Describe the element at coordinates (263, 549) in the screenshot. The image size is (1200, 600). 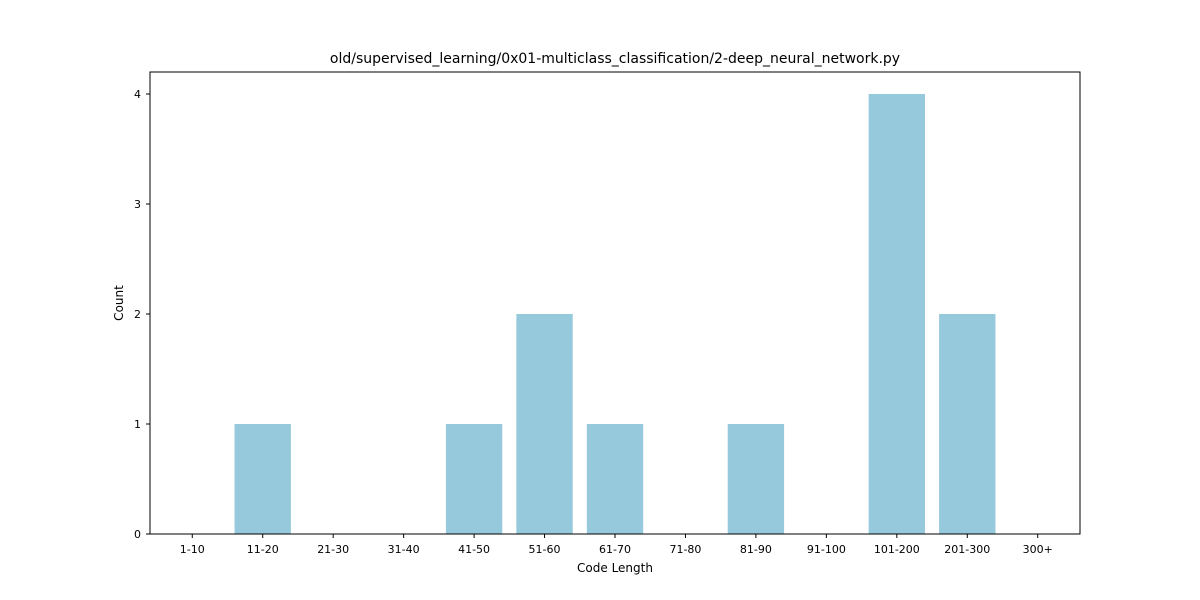
I see `x-tick-label: 11-20` at that location.